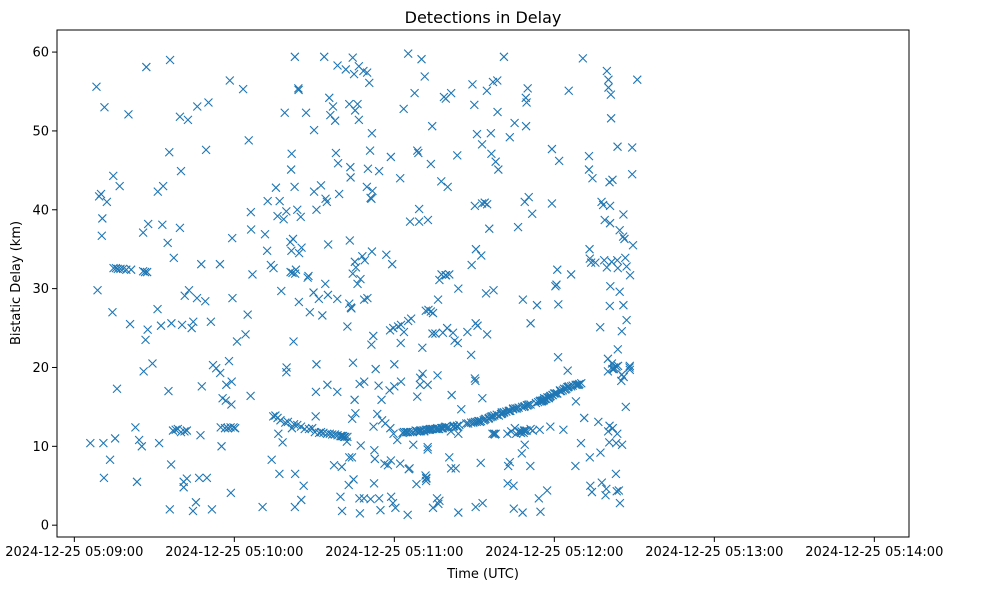 The image size is (989, 590). I want to click on y-tick-label: 50, so click(40, 131).